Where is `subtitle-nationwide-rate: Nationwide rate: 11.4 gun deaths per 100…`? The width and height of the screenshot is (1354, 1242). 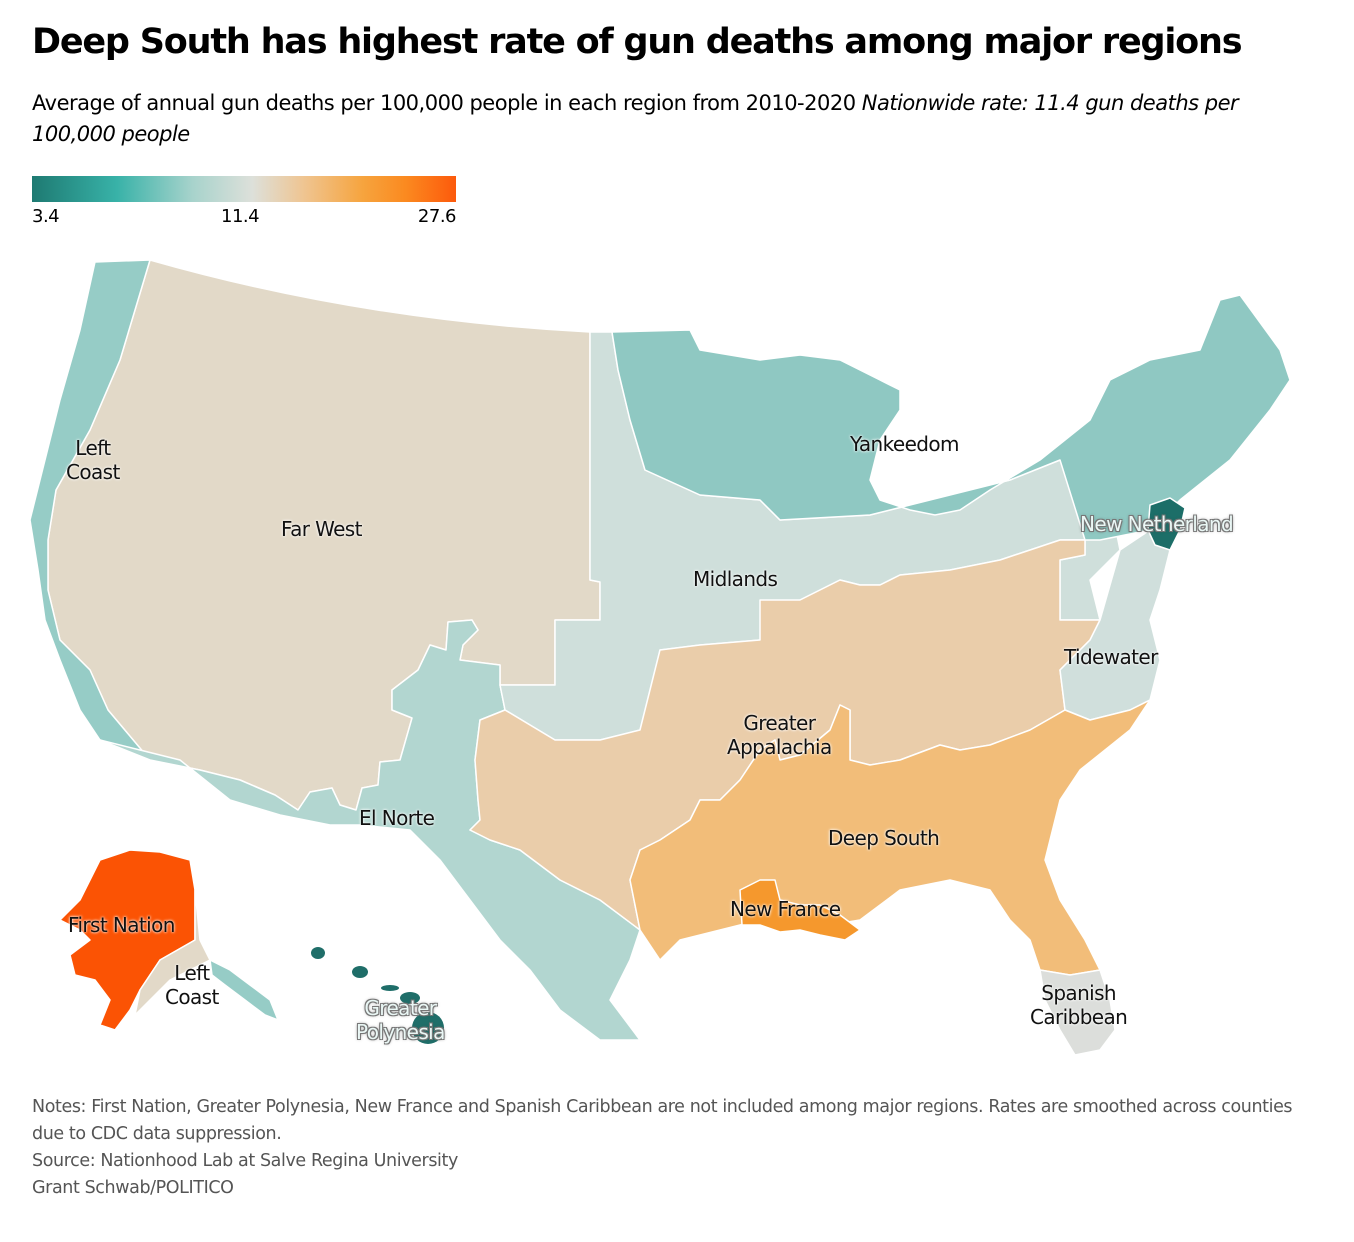 subtitle-nationwide-rate: Nationwide rate: 11.4 gun deaths per 100… is located at coordinates (635, 118).